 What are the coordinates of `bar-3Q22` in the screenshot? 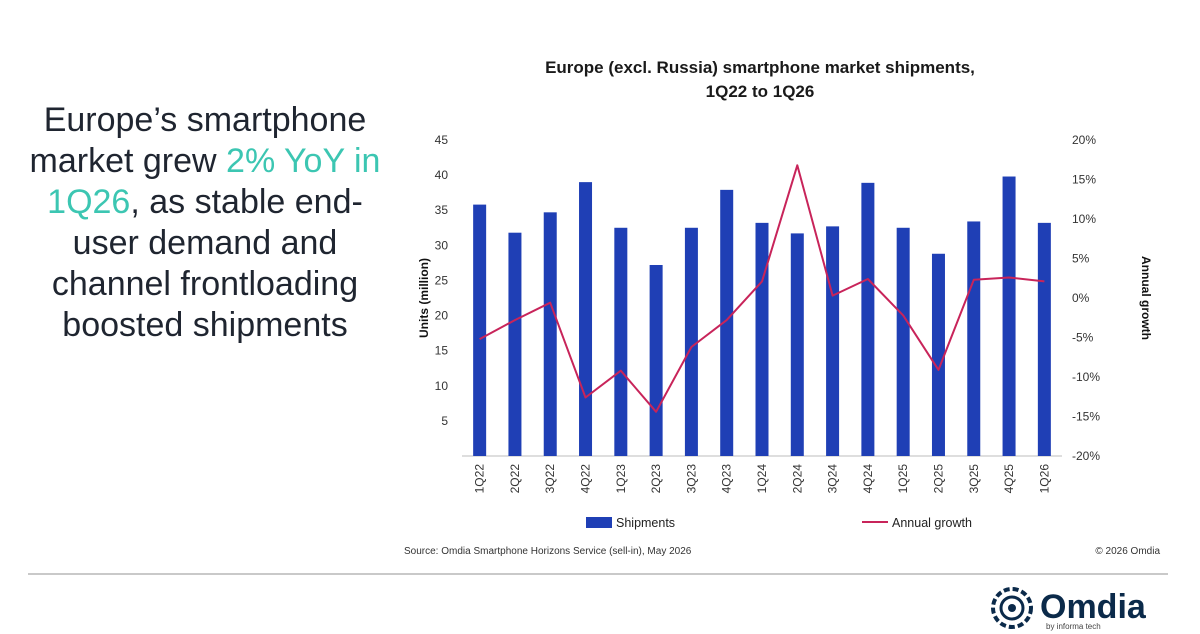 It's located at (550, 334).